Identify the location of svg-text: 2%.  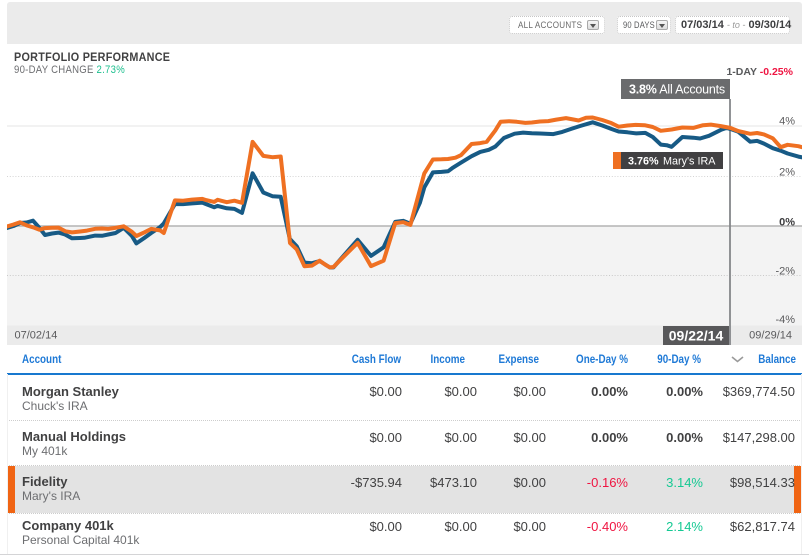
(787, 173).